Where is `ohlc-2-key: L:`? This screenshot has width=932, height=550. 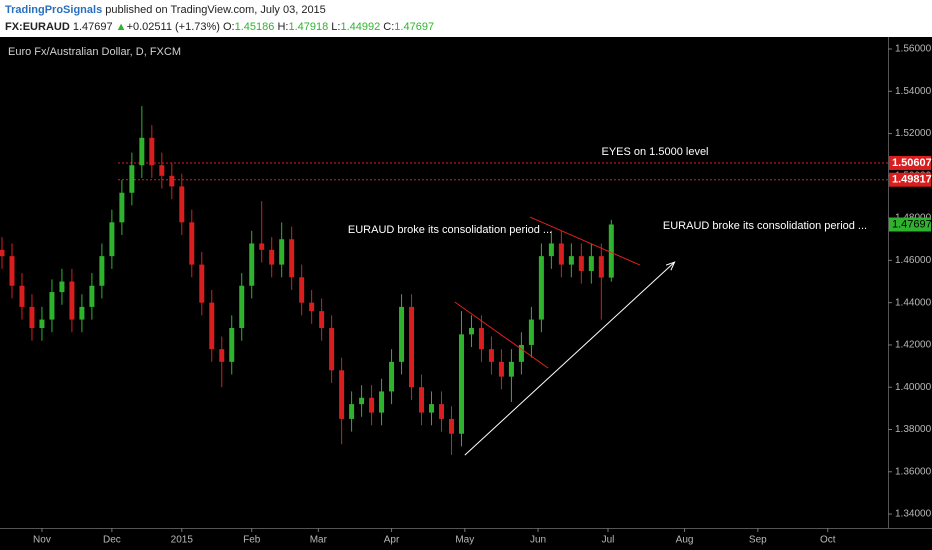
ohlc-2-key: L: is located at coordinates (335, 27).